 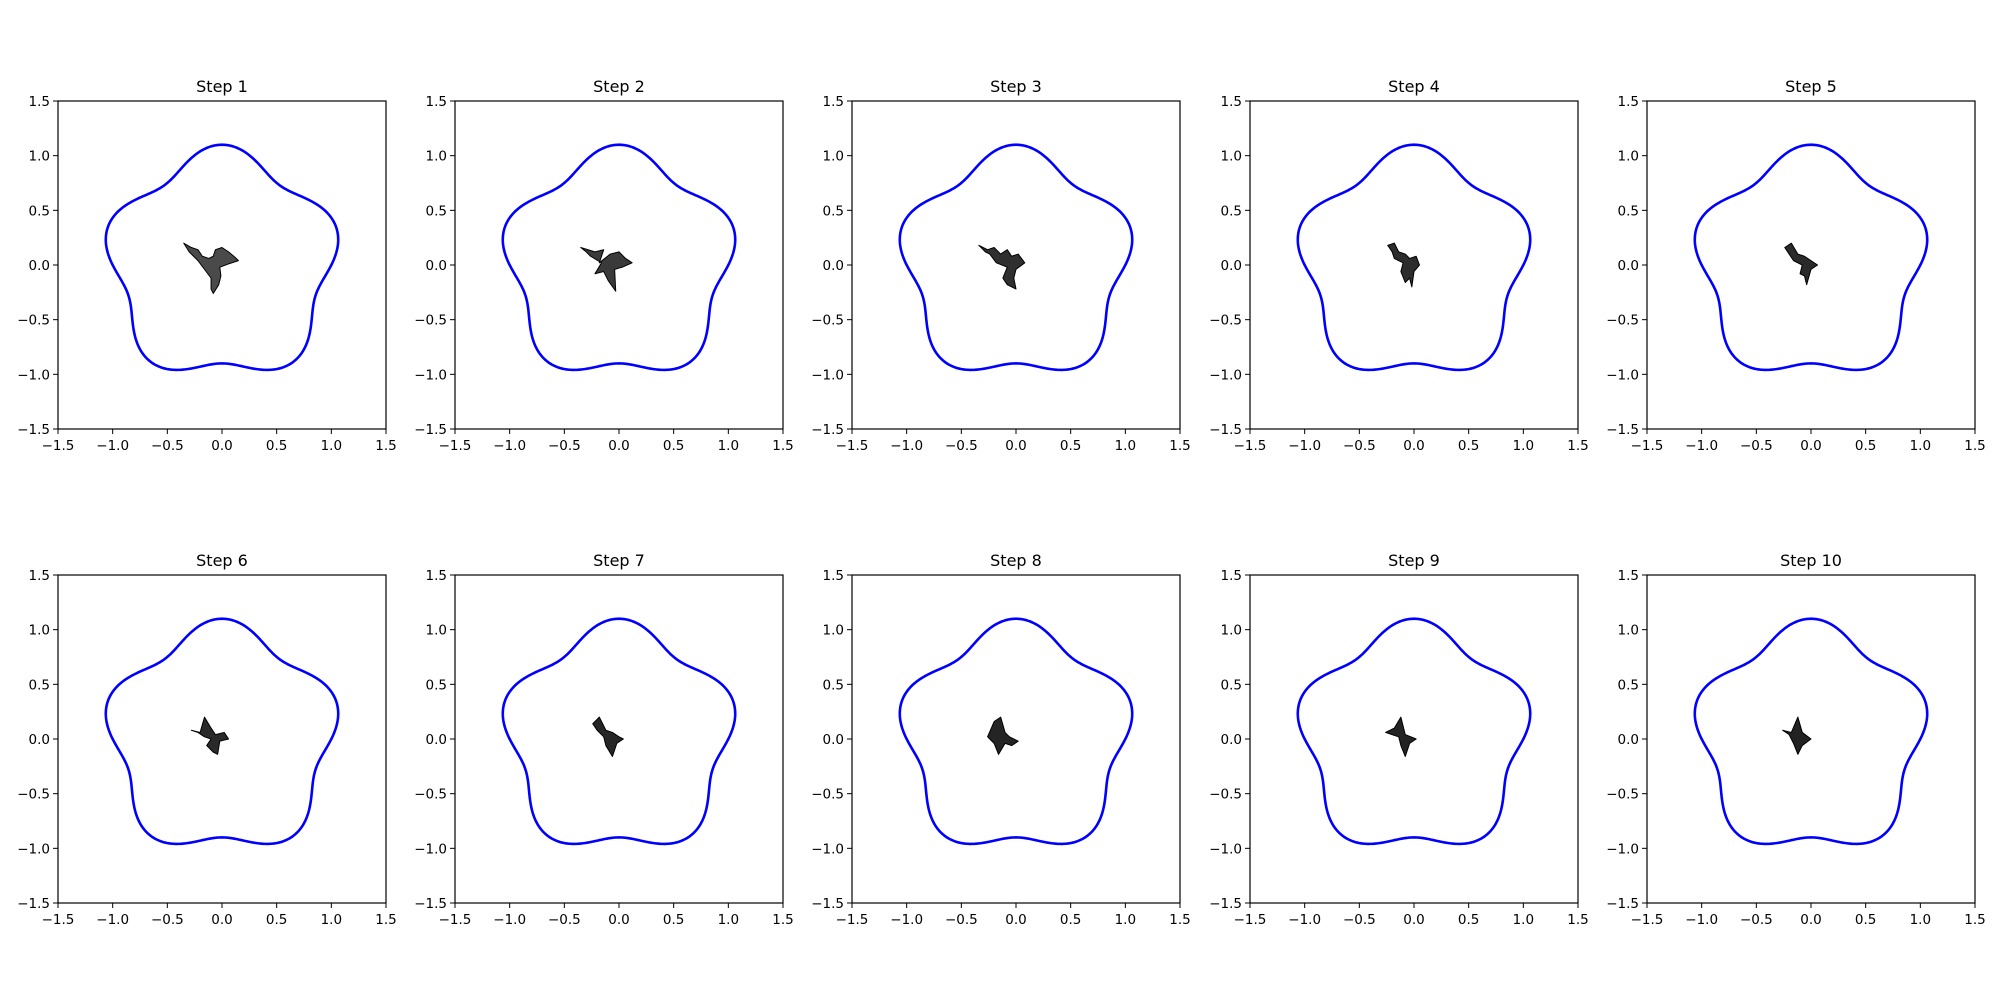 I want to click on subplot-title: Step 2, so click(x=619, y=86).